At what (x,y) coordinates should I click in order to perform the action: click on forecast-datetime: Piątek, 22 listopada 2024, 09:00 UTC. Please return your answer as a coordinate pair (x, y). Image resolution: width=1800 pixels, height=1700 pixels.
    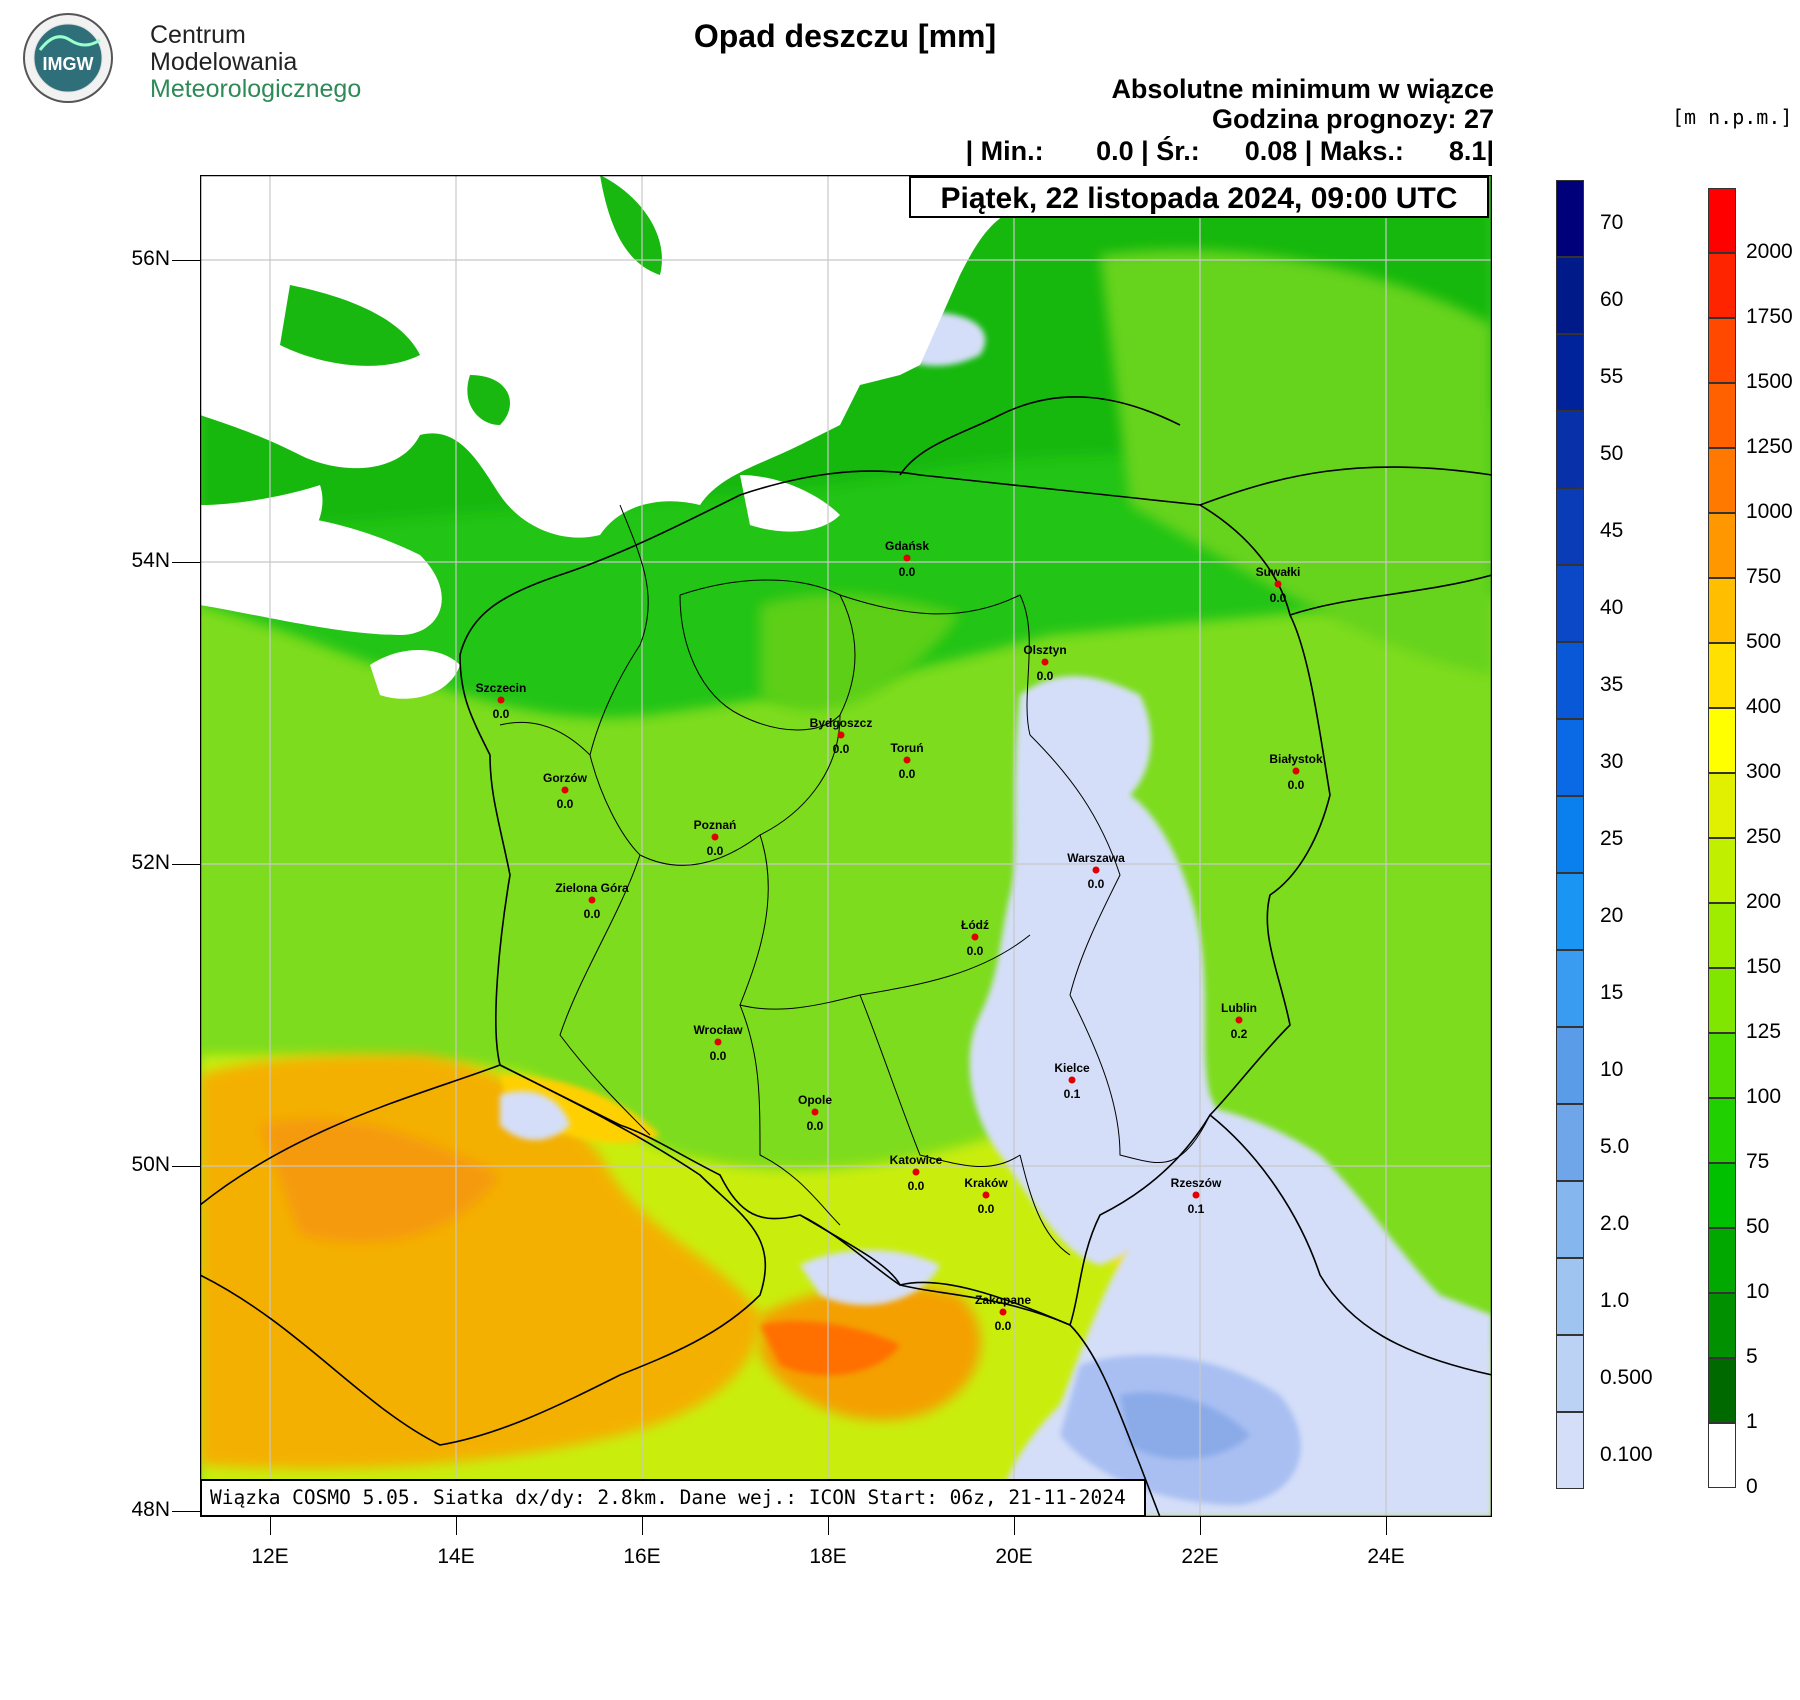
    Looking at the image, I should click on (1199, 197).